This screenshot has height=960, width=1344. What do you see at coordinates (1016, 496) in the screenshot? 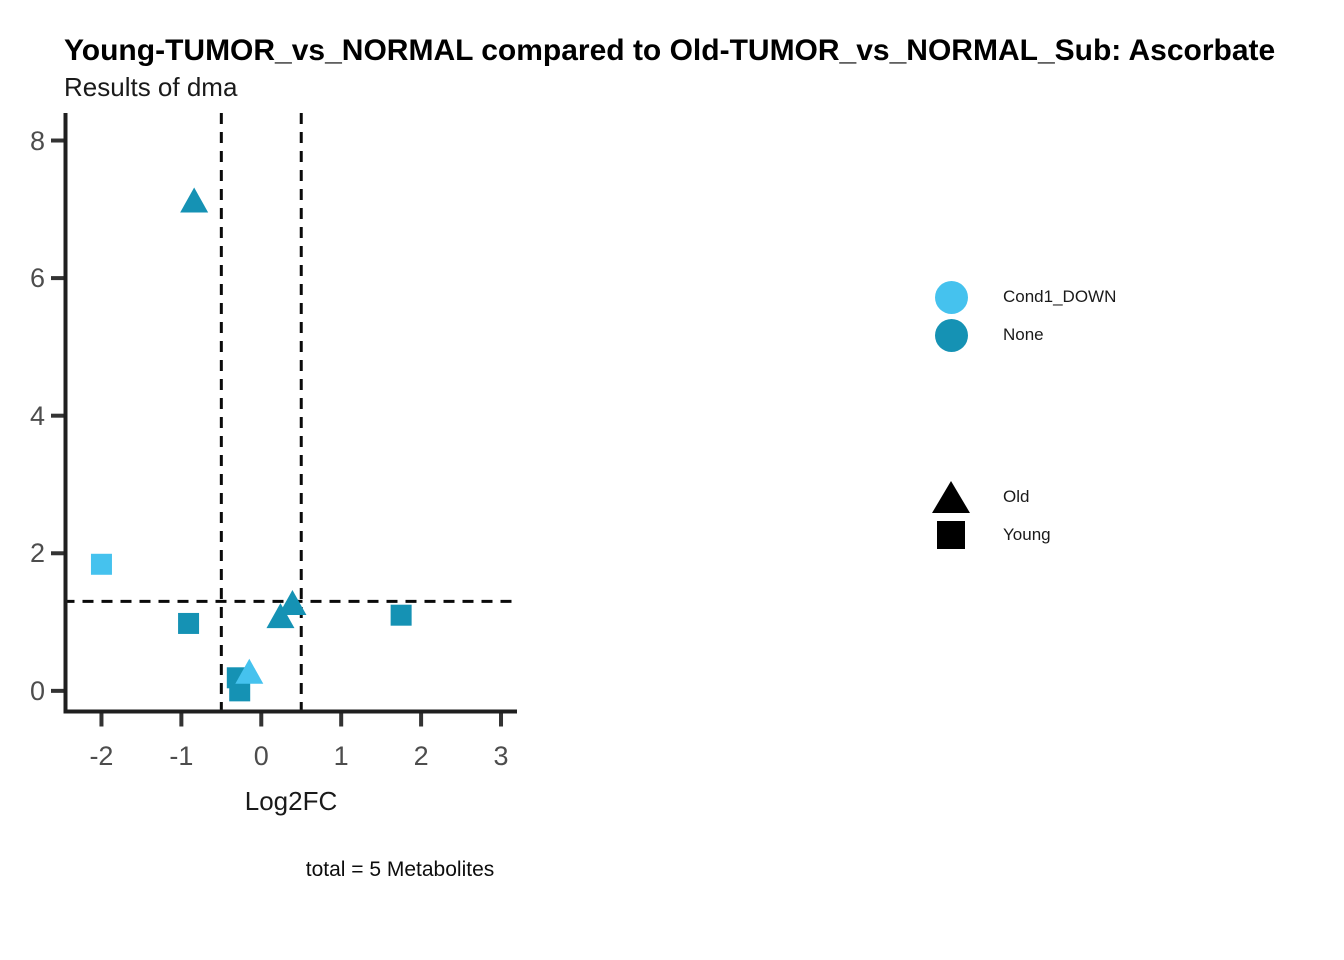
I see `legend-label: Old` at bounding box center [1016, 496].